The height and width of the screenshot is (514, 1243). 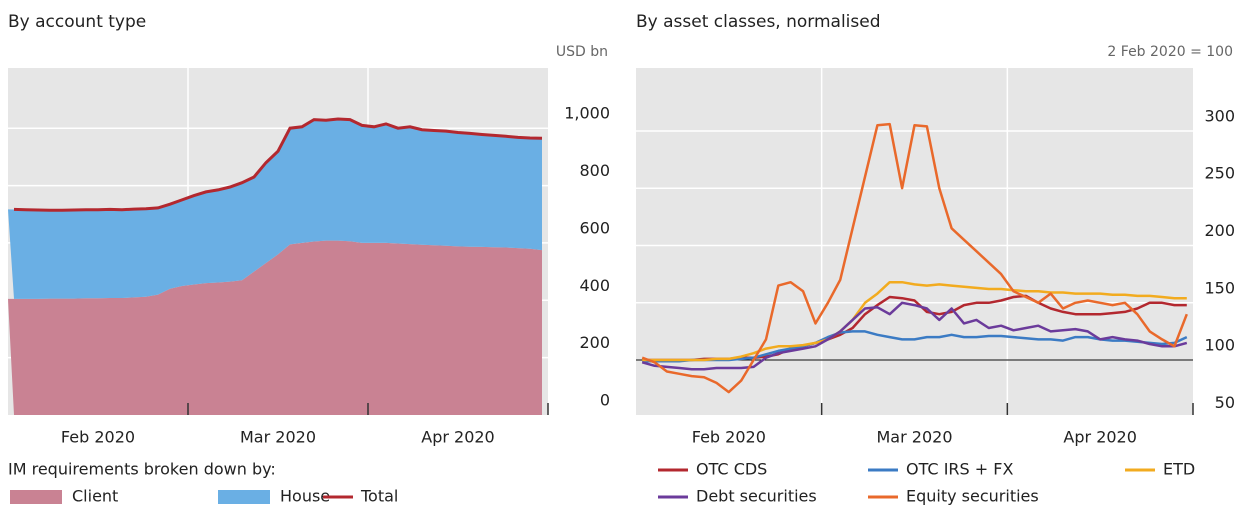 What do you see at coordinates (756, 496) in the screenshot?
I see `legend-label: Debt securities` at bounding box center [756, 496].